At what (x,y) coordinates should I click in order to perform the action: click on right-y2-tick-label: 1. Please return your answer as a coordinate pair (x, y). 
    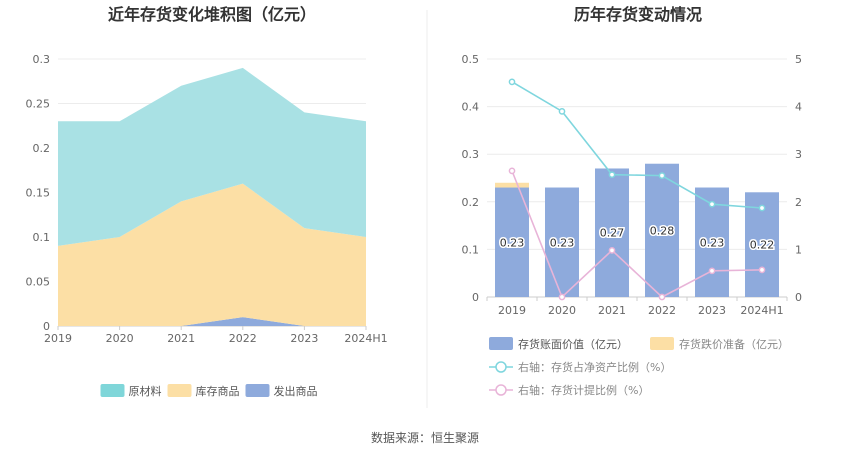
    Looking at the image, I should click on (798, 249).